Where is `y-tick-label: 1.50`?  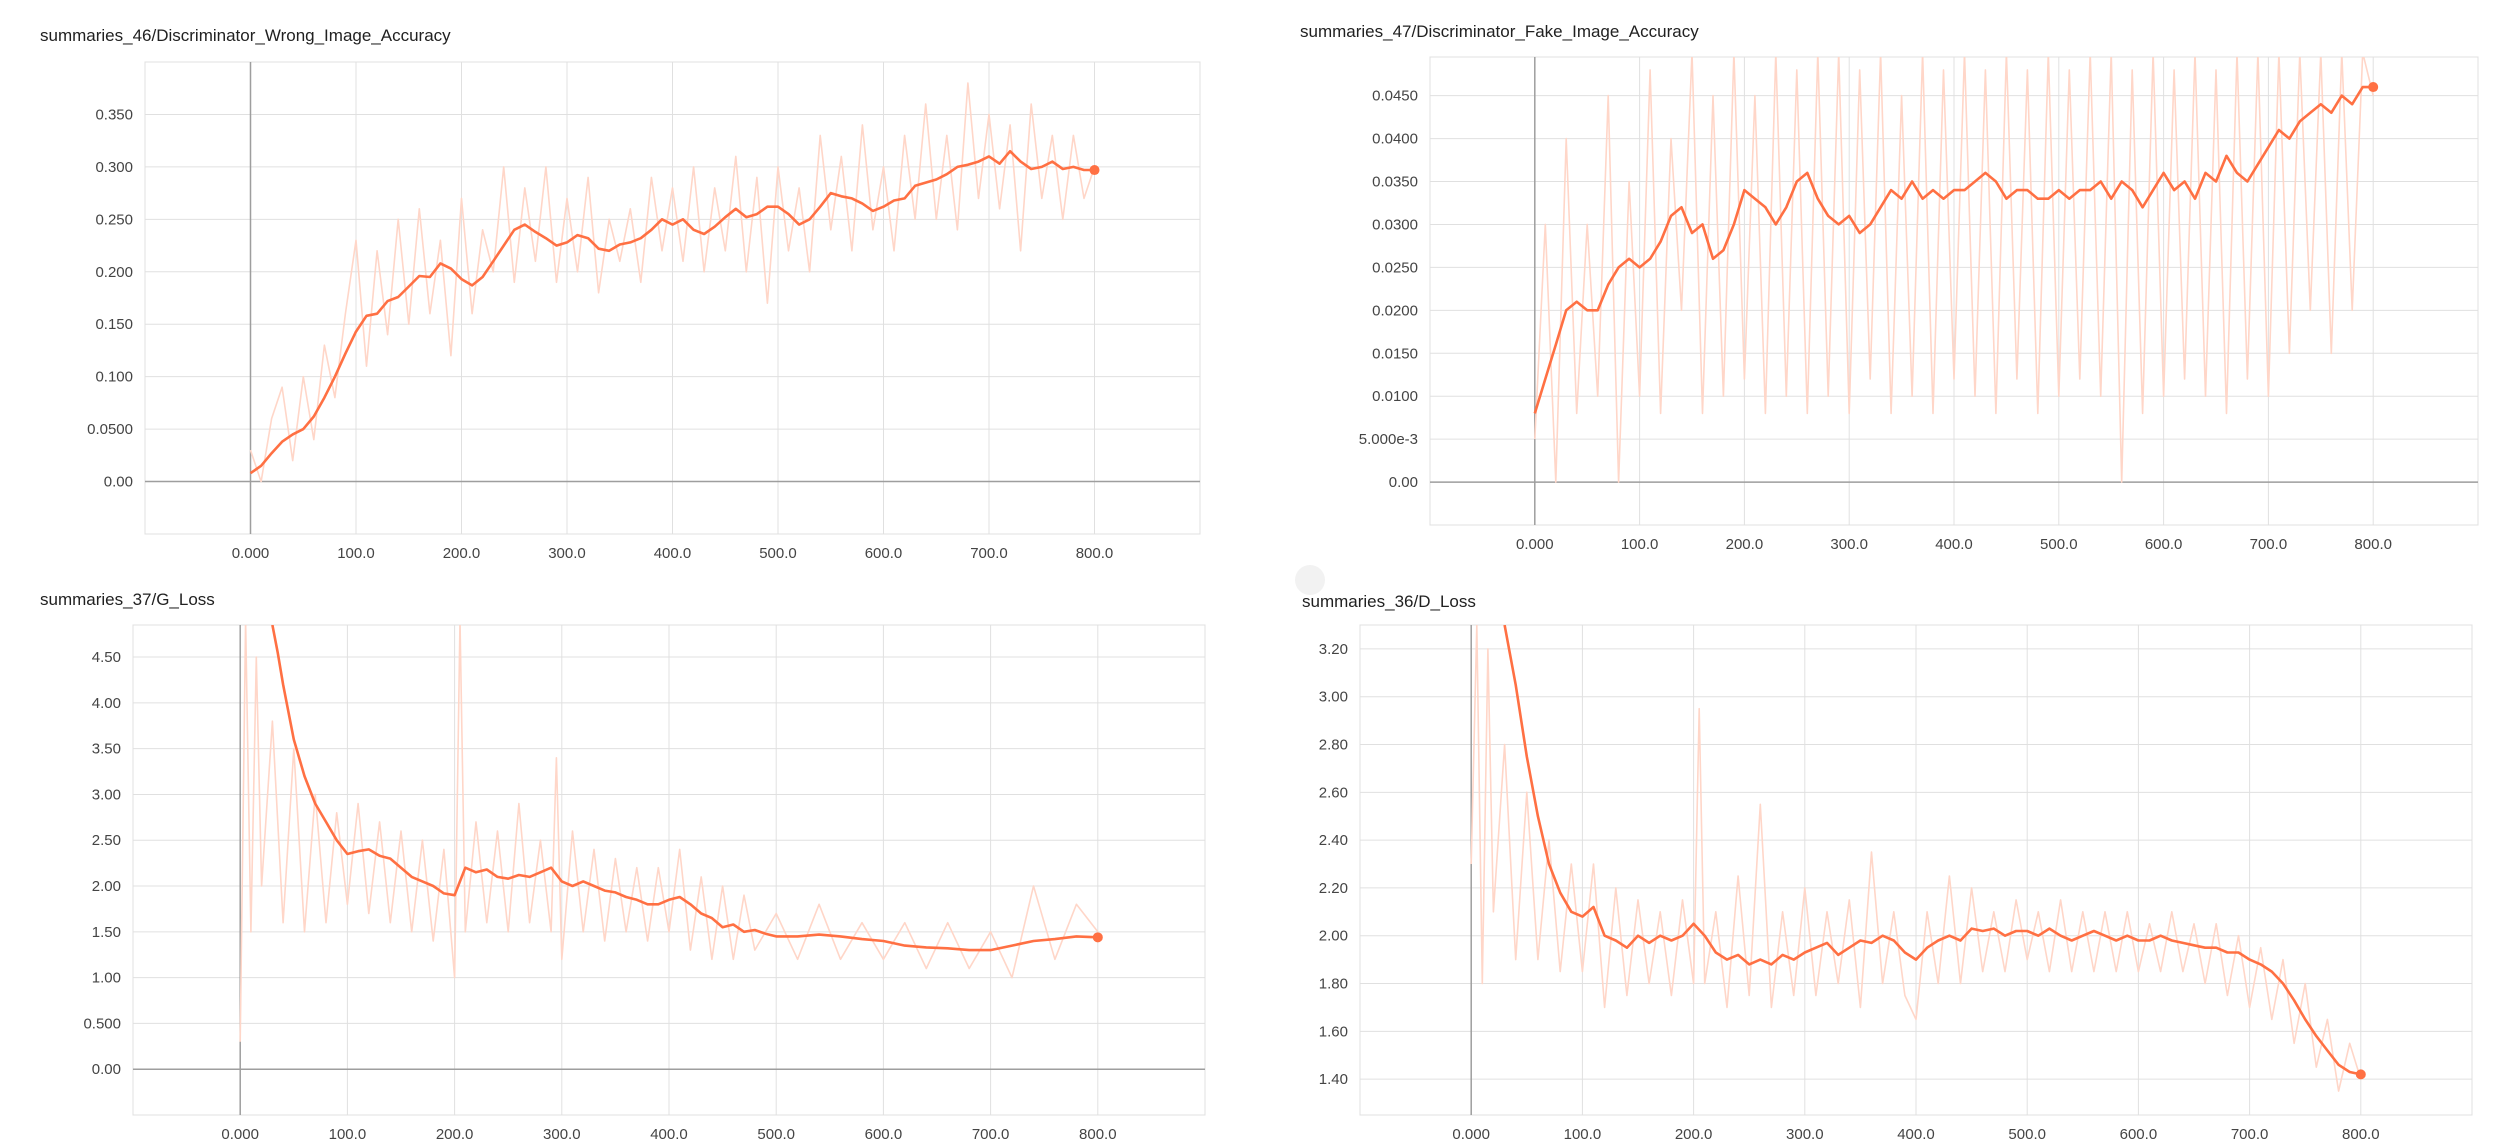 y-tick-label: 1.50 is located at coordinates (106, 932).